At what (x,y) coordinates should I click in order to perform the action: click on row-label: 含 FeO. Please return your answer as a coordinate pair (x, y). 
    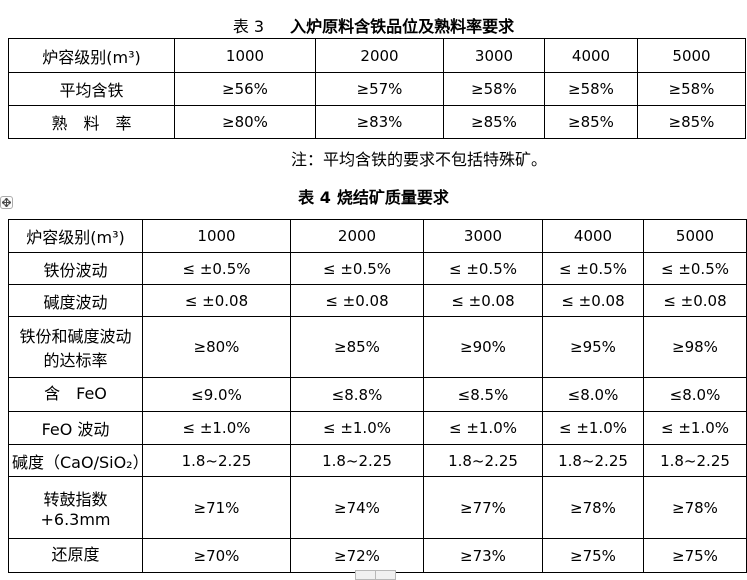
    Looking at the image, I should click on (75, 394).